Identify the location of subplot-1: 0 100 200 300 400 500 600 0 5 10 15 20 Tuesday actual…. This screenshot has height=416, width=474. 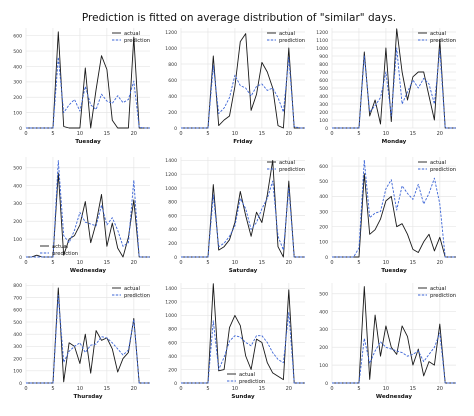
(81, 86).